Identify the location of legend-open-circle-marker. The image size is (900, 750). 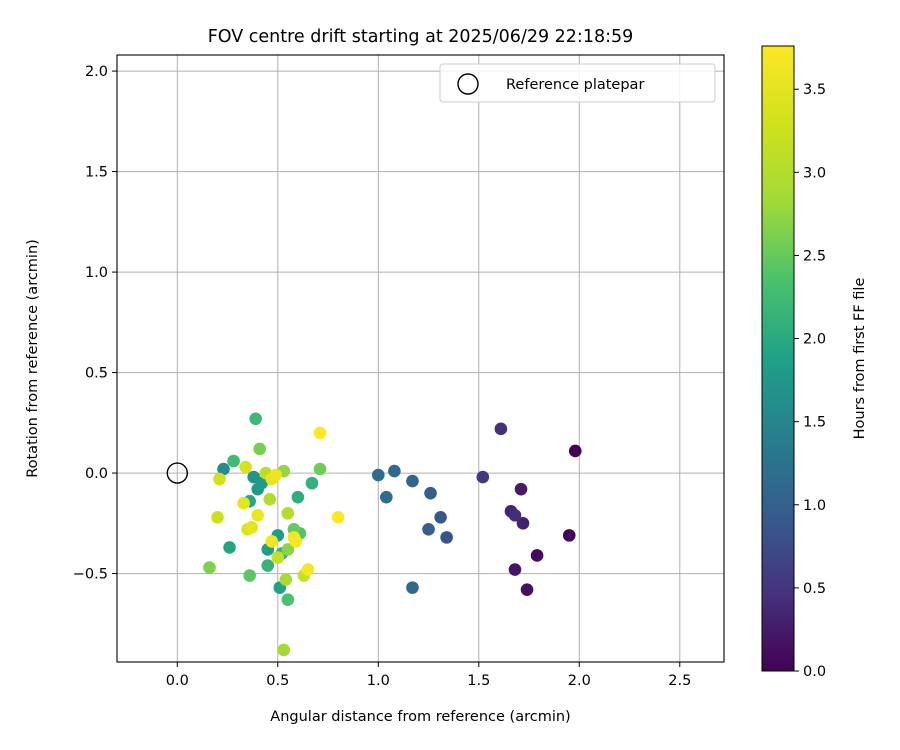
(468, 84).